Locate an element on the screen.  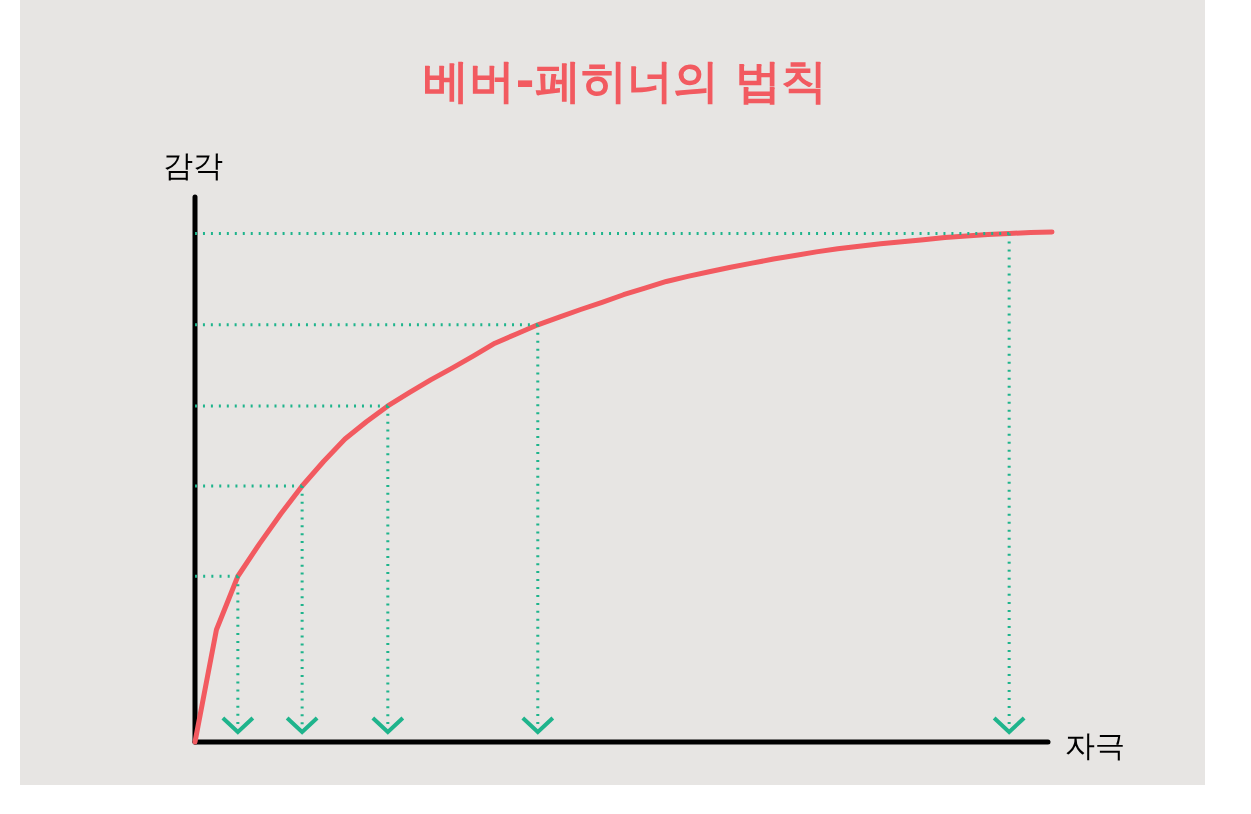
x-axis-title: 자극 is located at coordinates (1095, 745).